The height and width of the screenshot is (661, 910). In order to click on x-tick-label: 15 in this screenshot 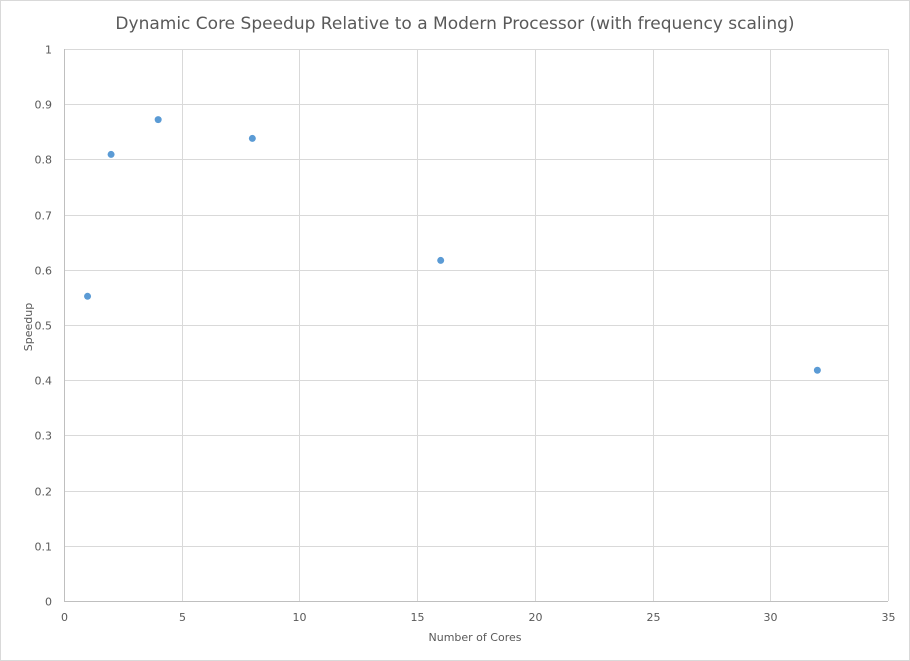, I will do `click(418, 617)`.